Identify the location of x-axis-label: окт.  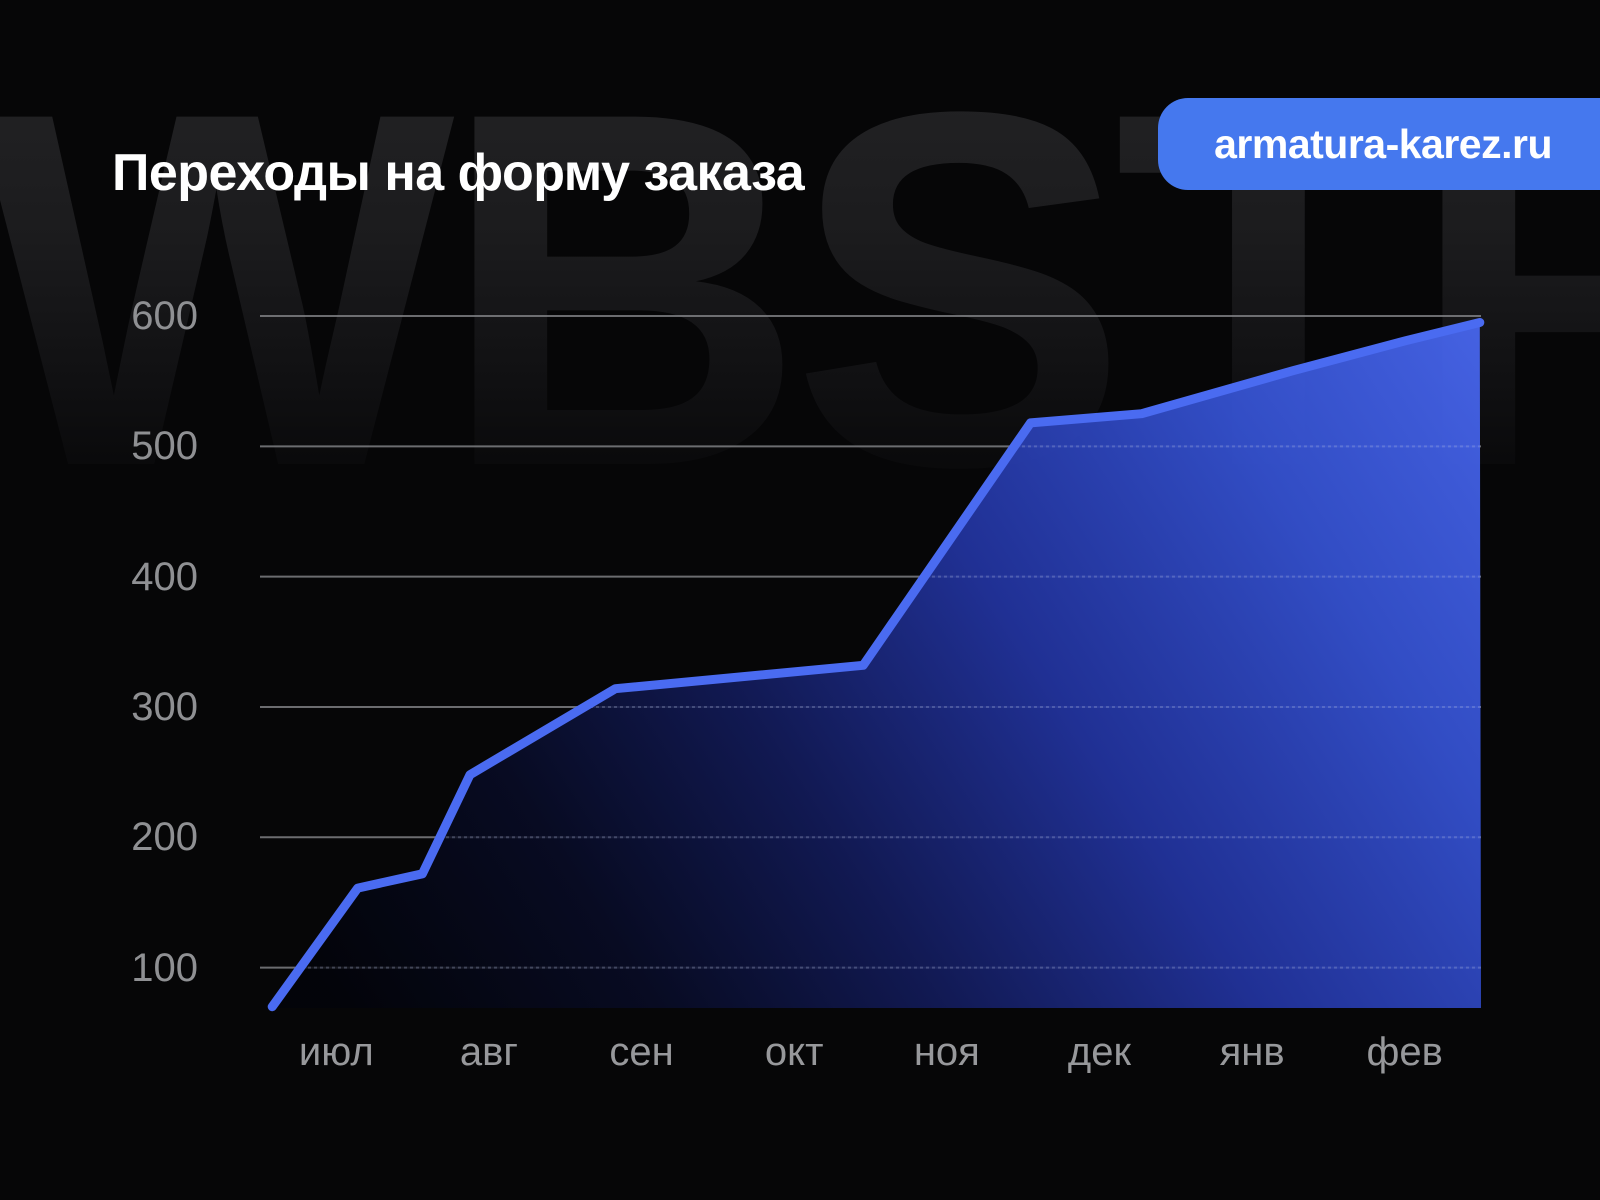
(794, 1052).